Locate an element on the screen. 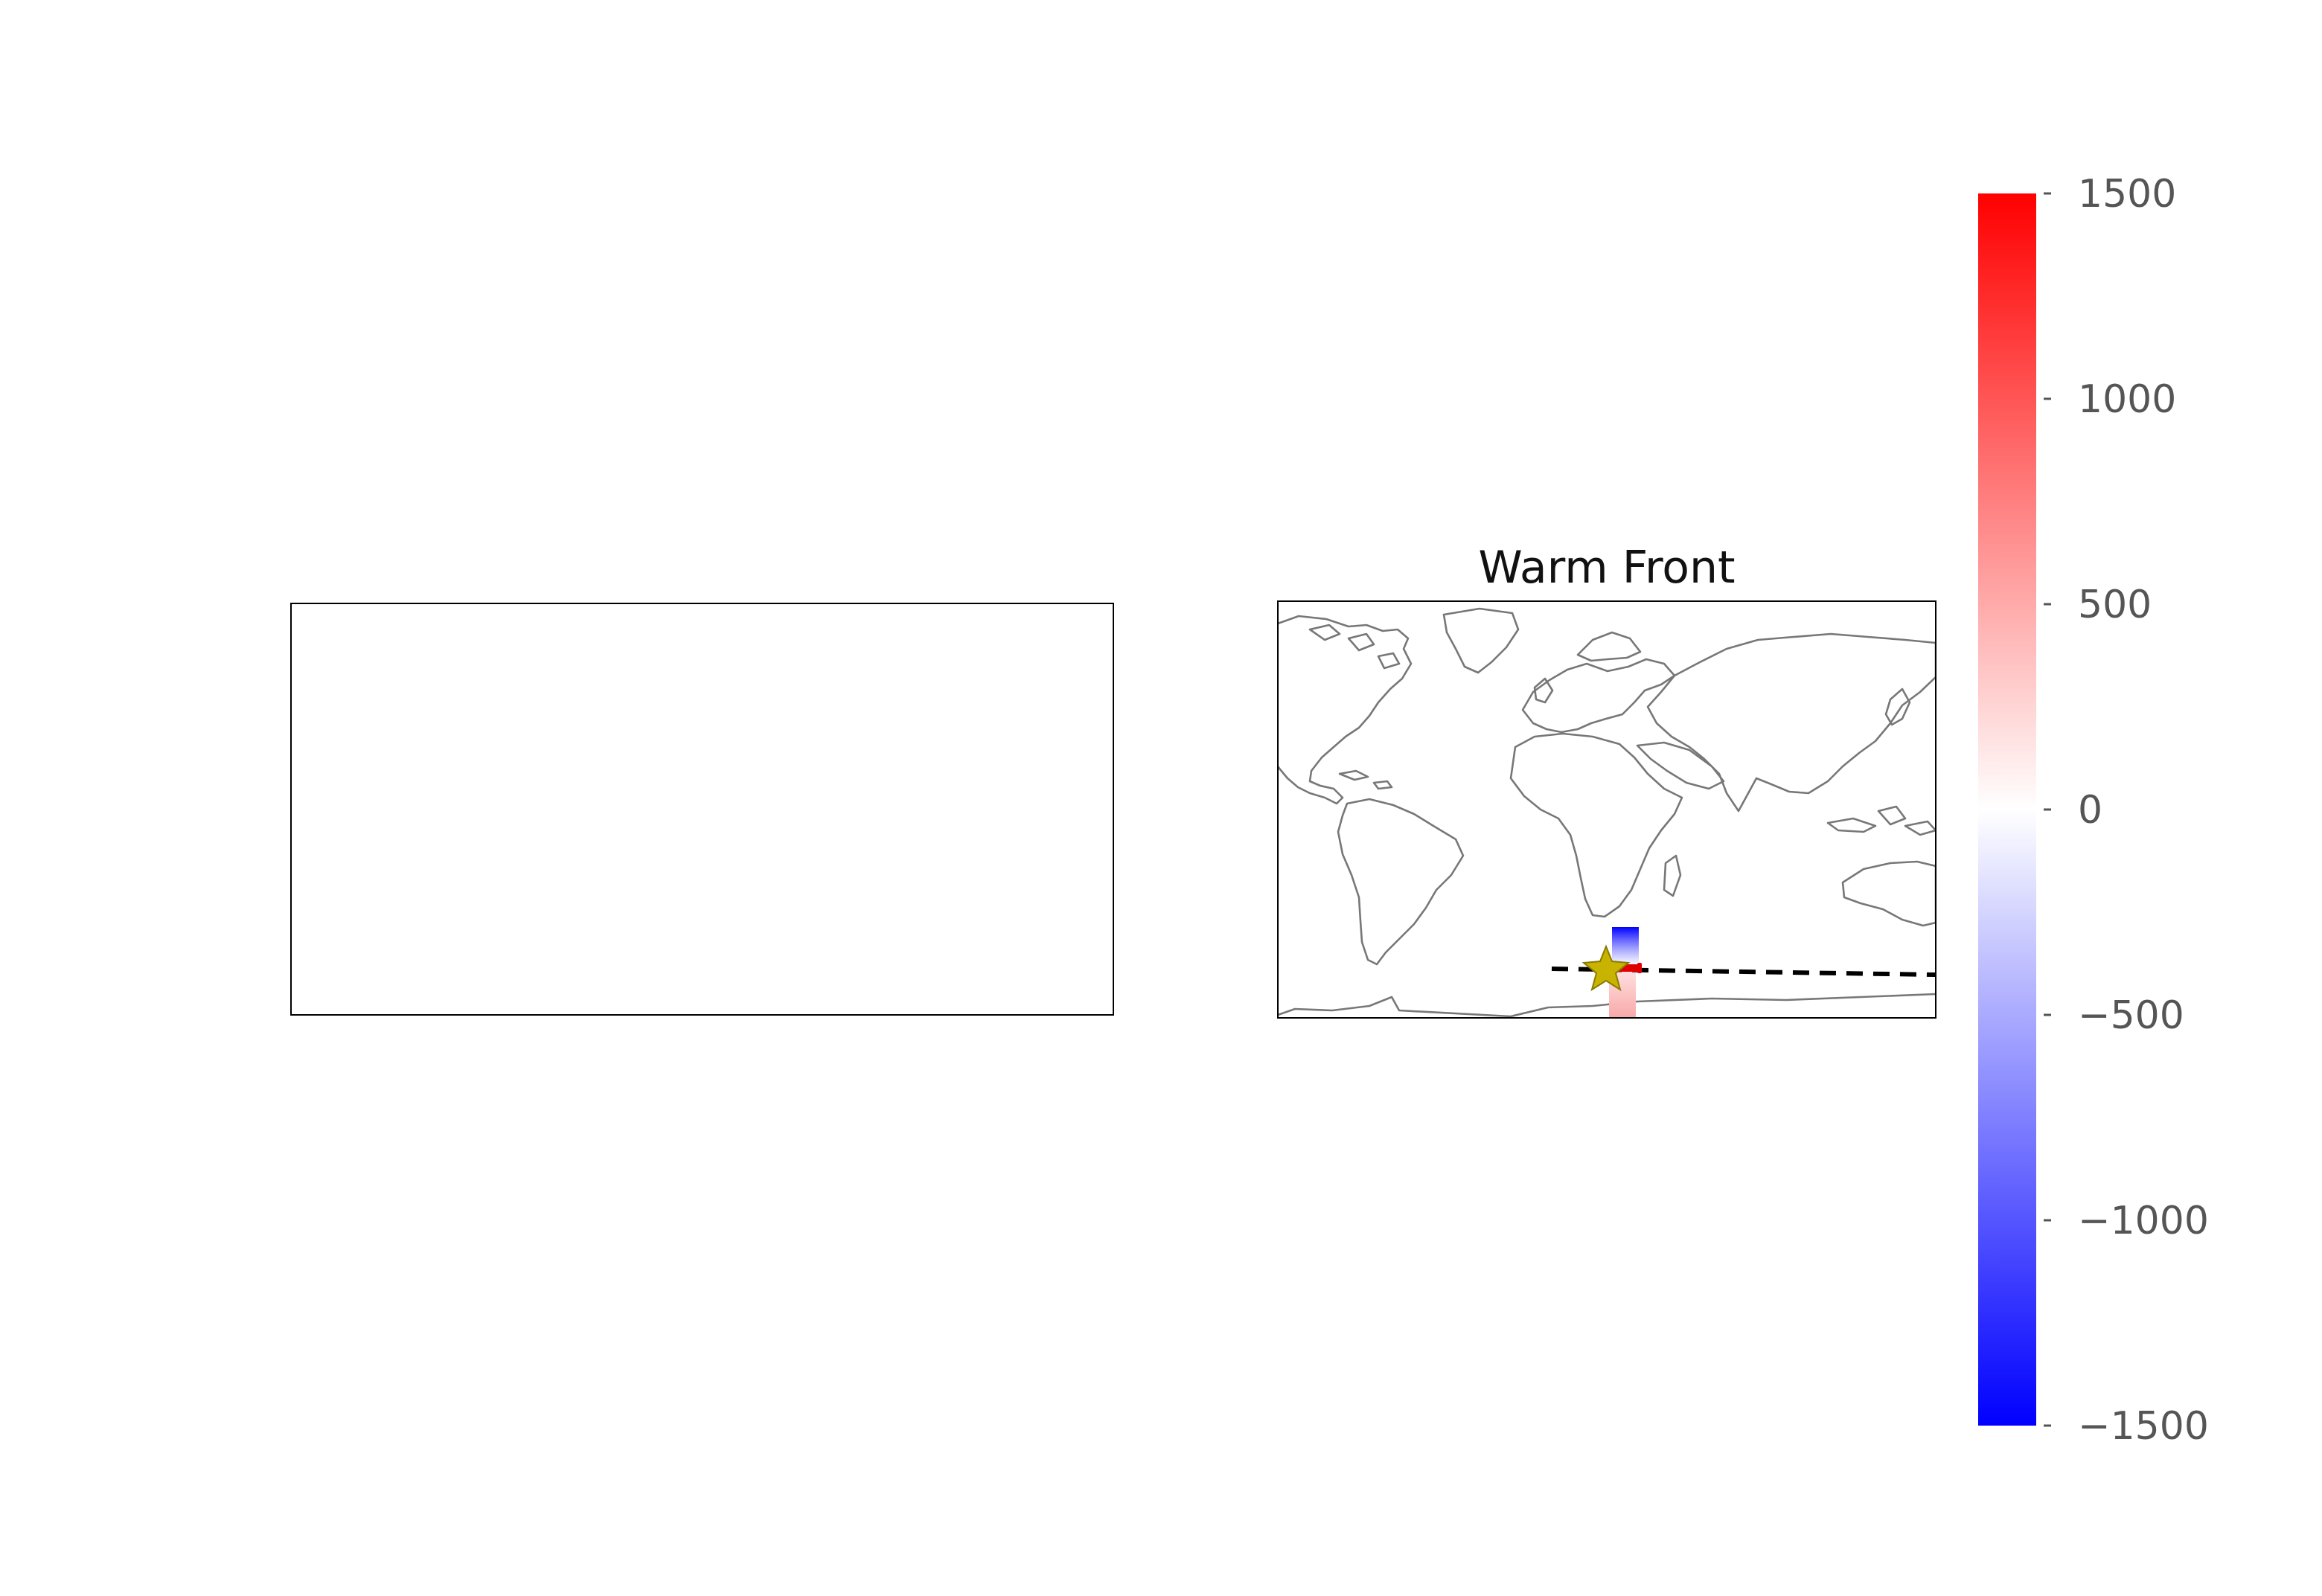 Image resolution: width=2322 pixels, height=1596 pixels. map-title: Warm Front is located at coordinates (1606, 568).